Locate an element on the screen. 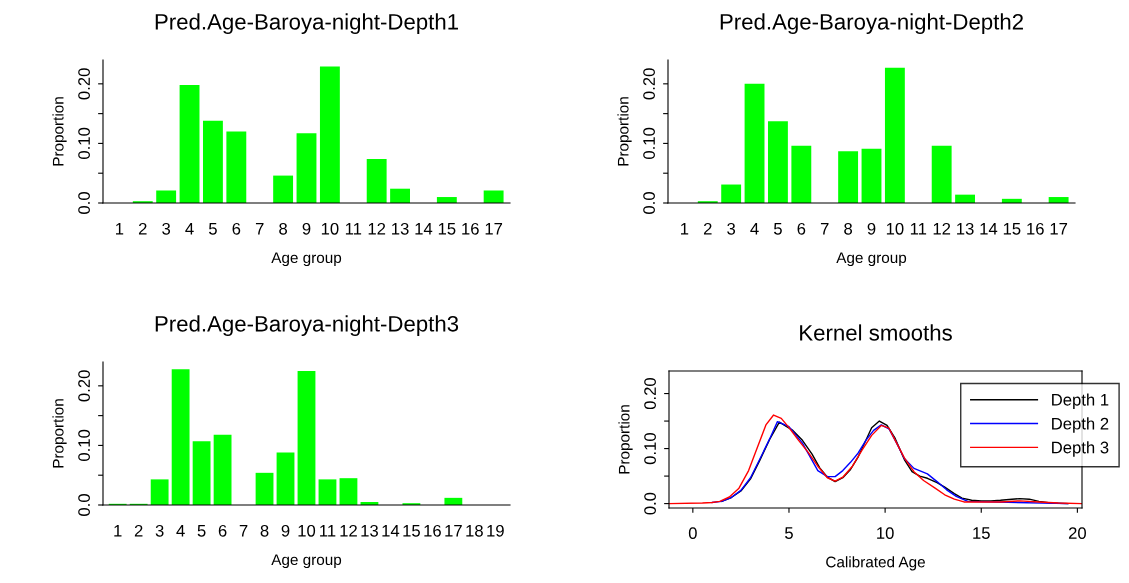 The image size is (1129, 583). x-tick-label: 18 is located at coordinates (474, 530).